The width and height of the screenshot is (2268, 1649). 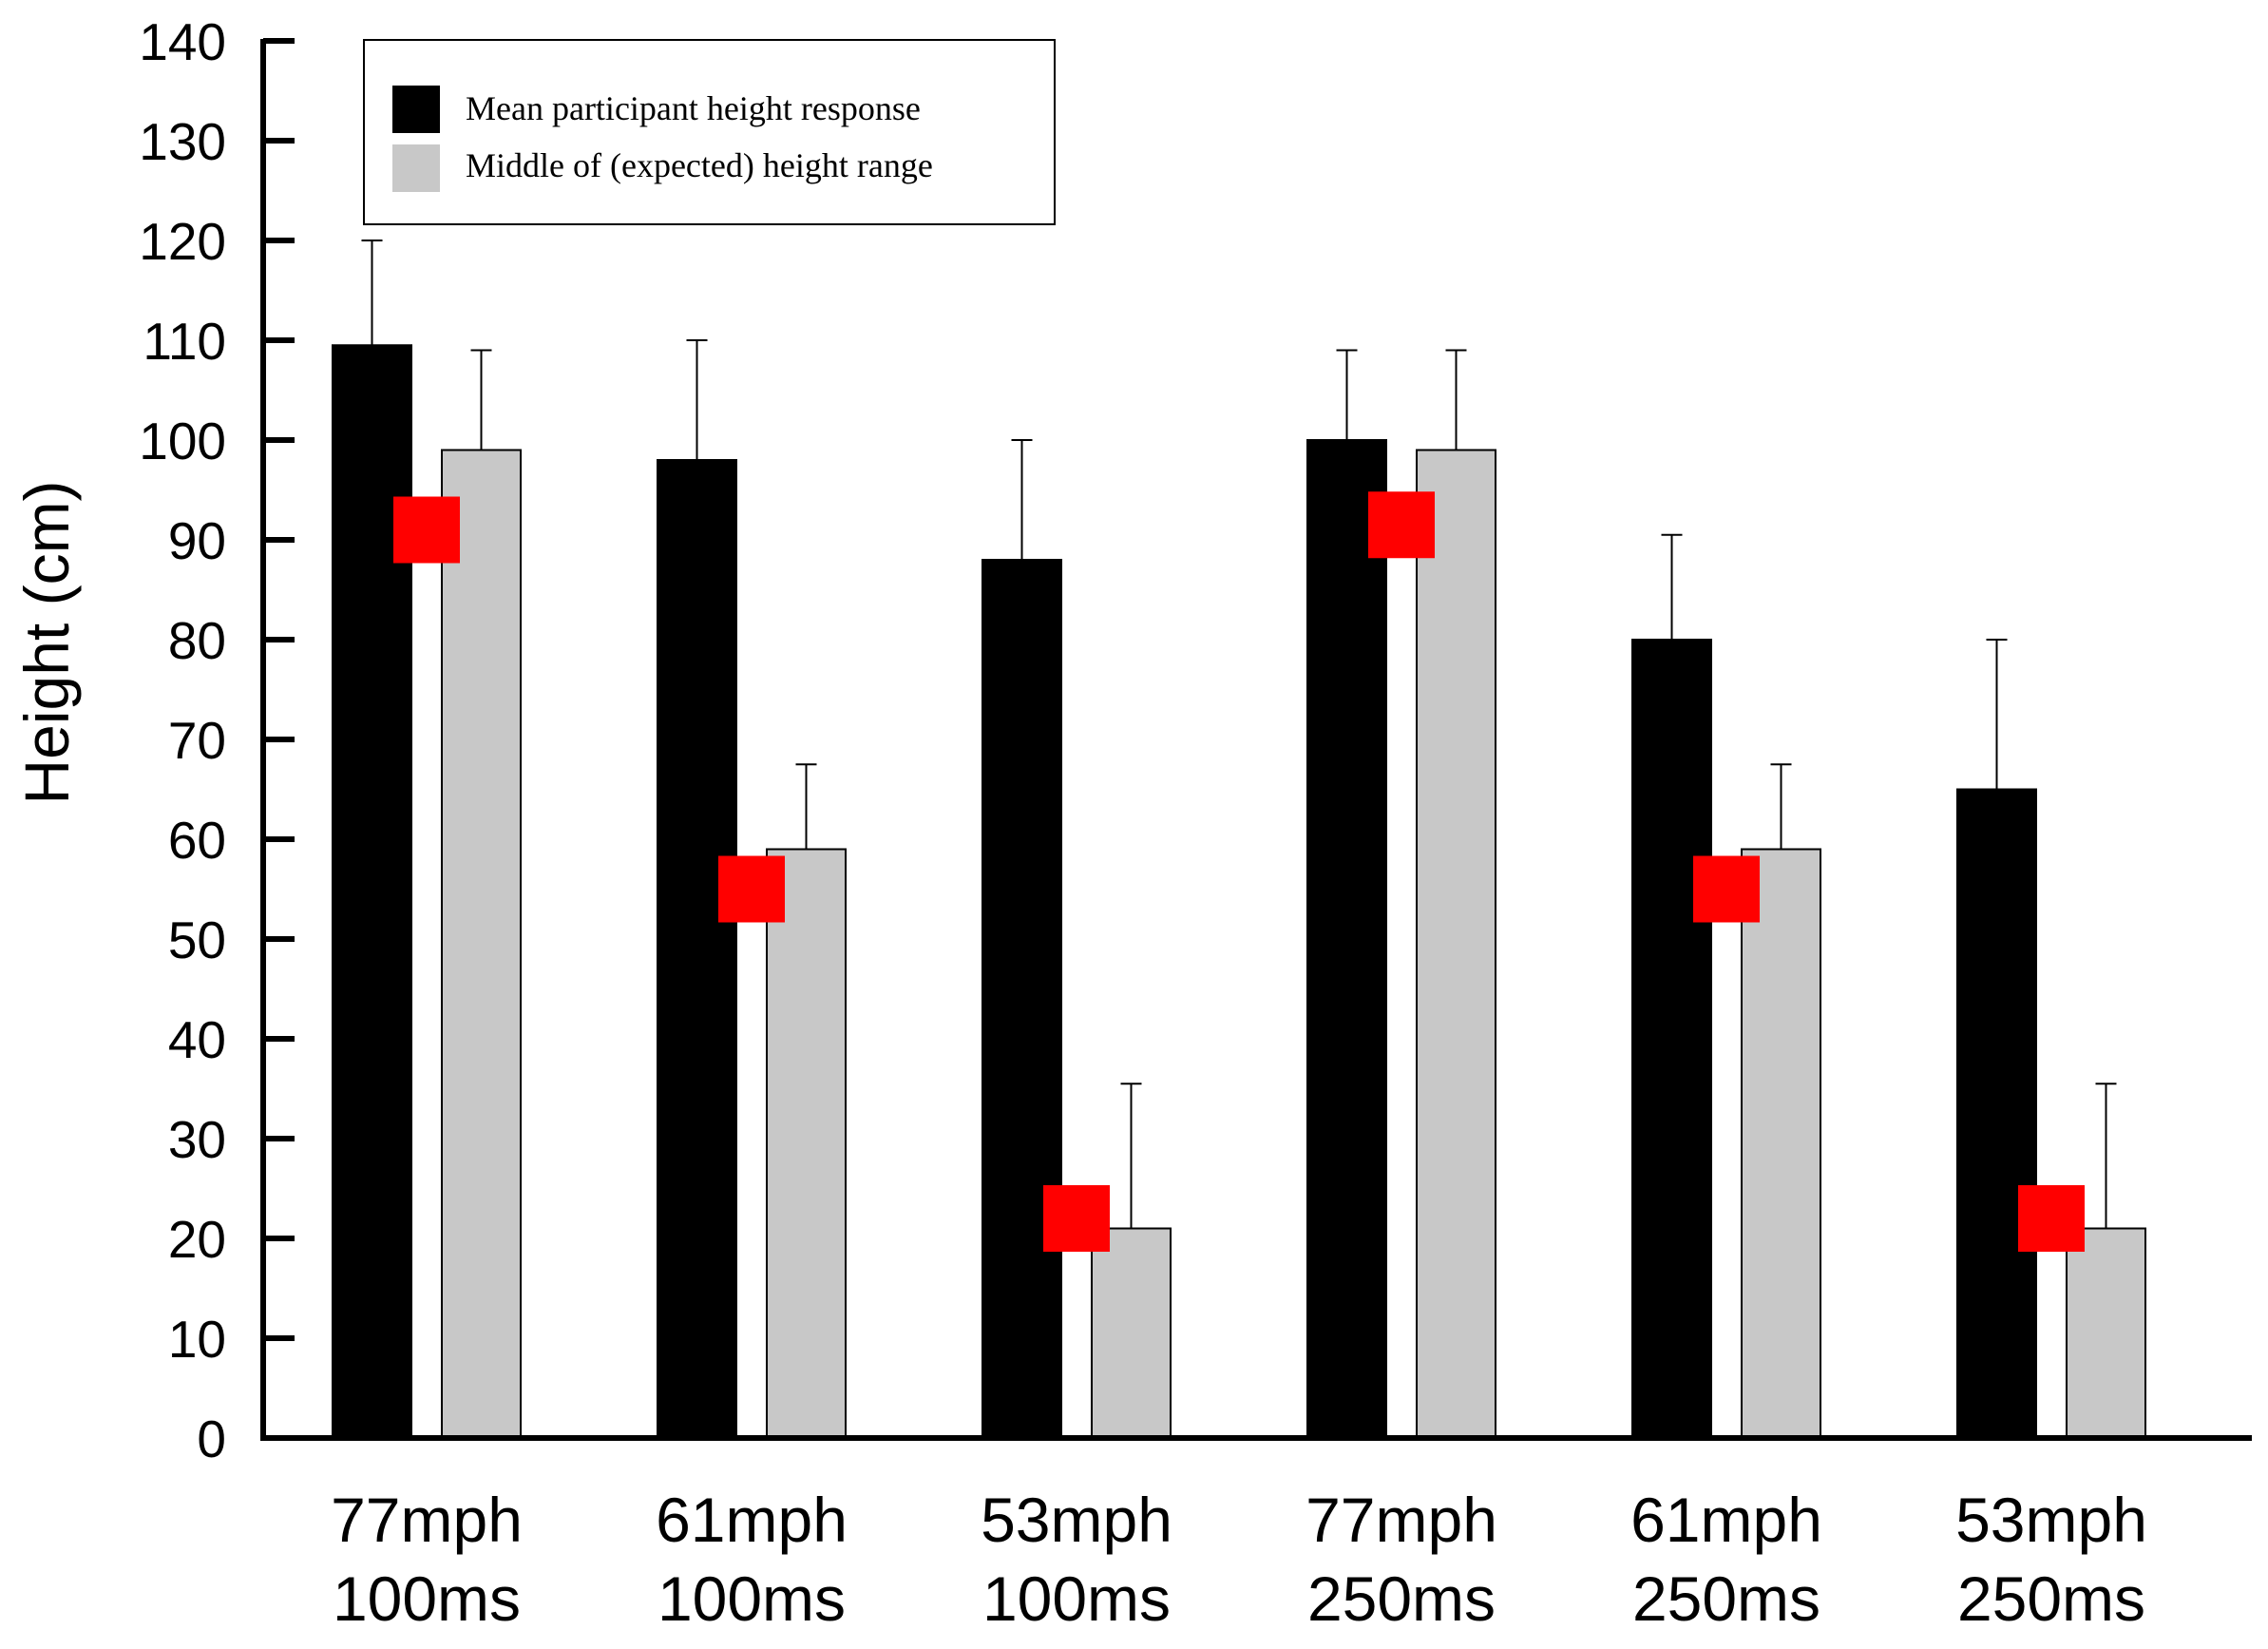 I want to click on y-tick-label-90: 90, so click(x=197, y=540).